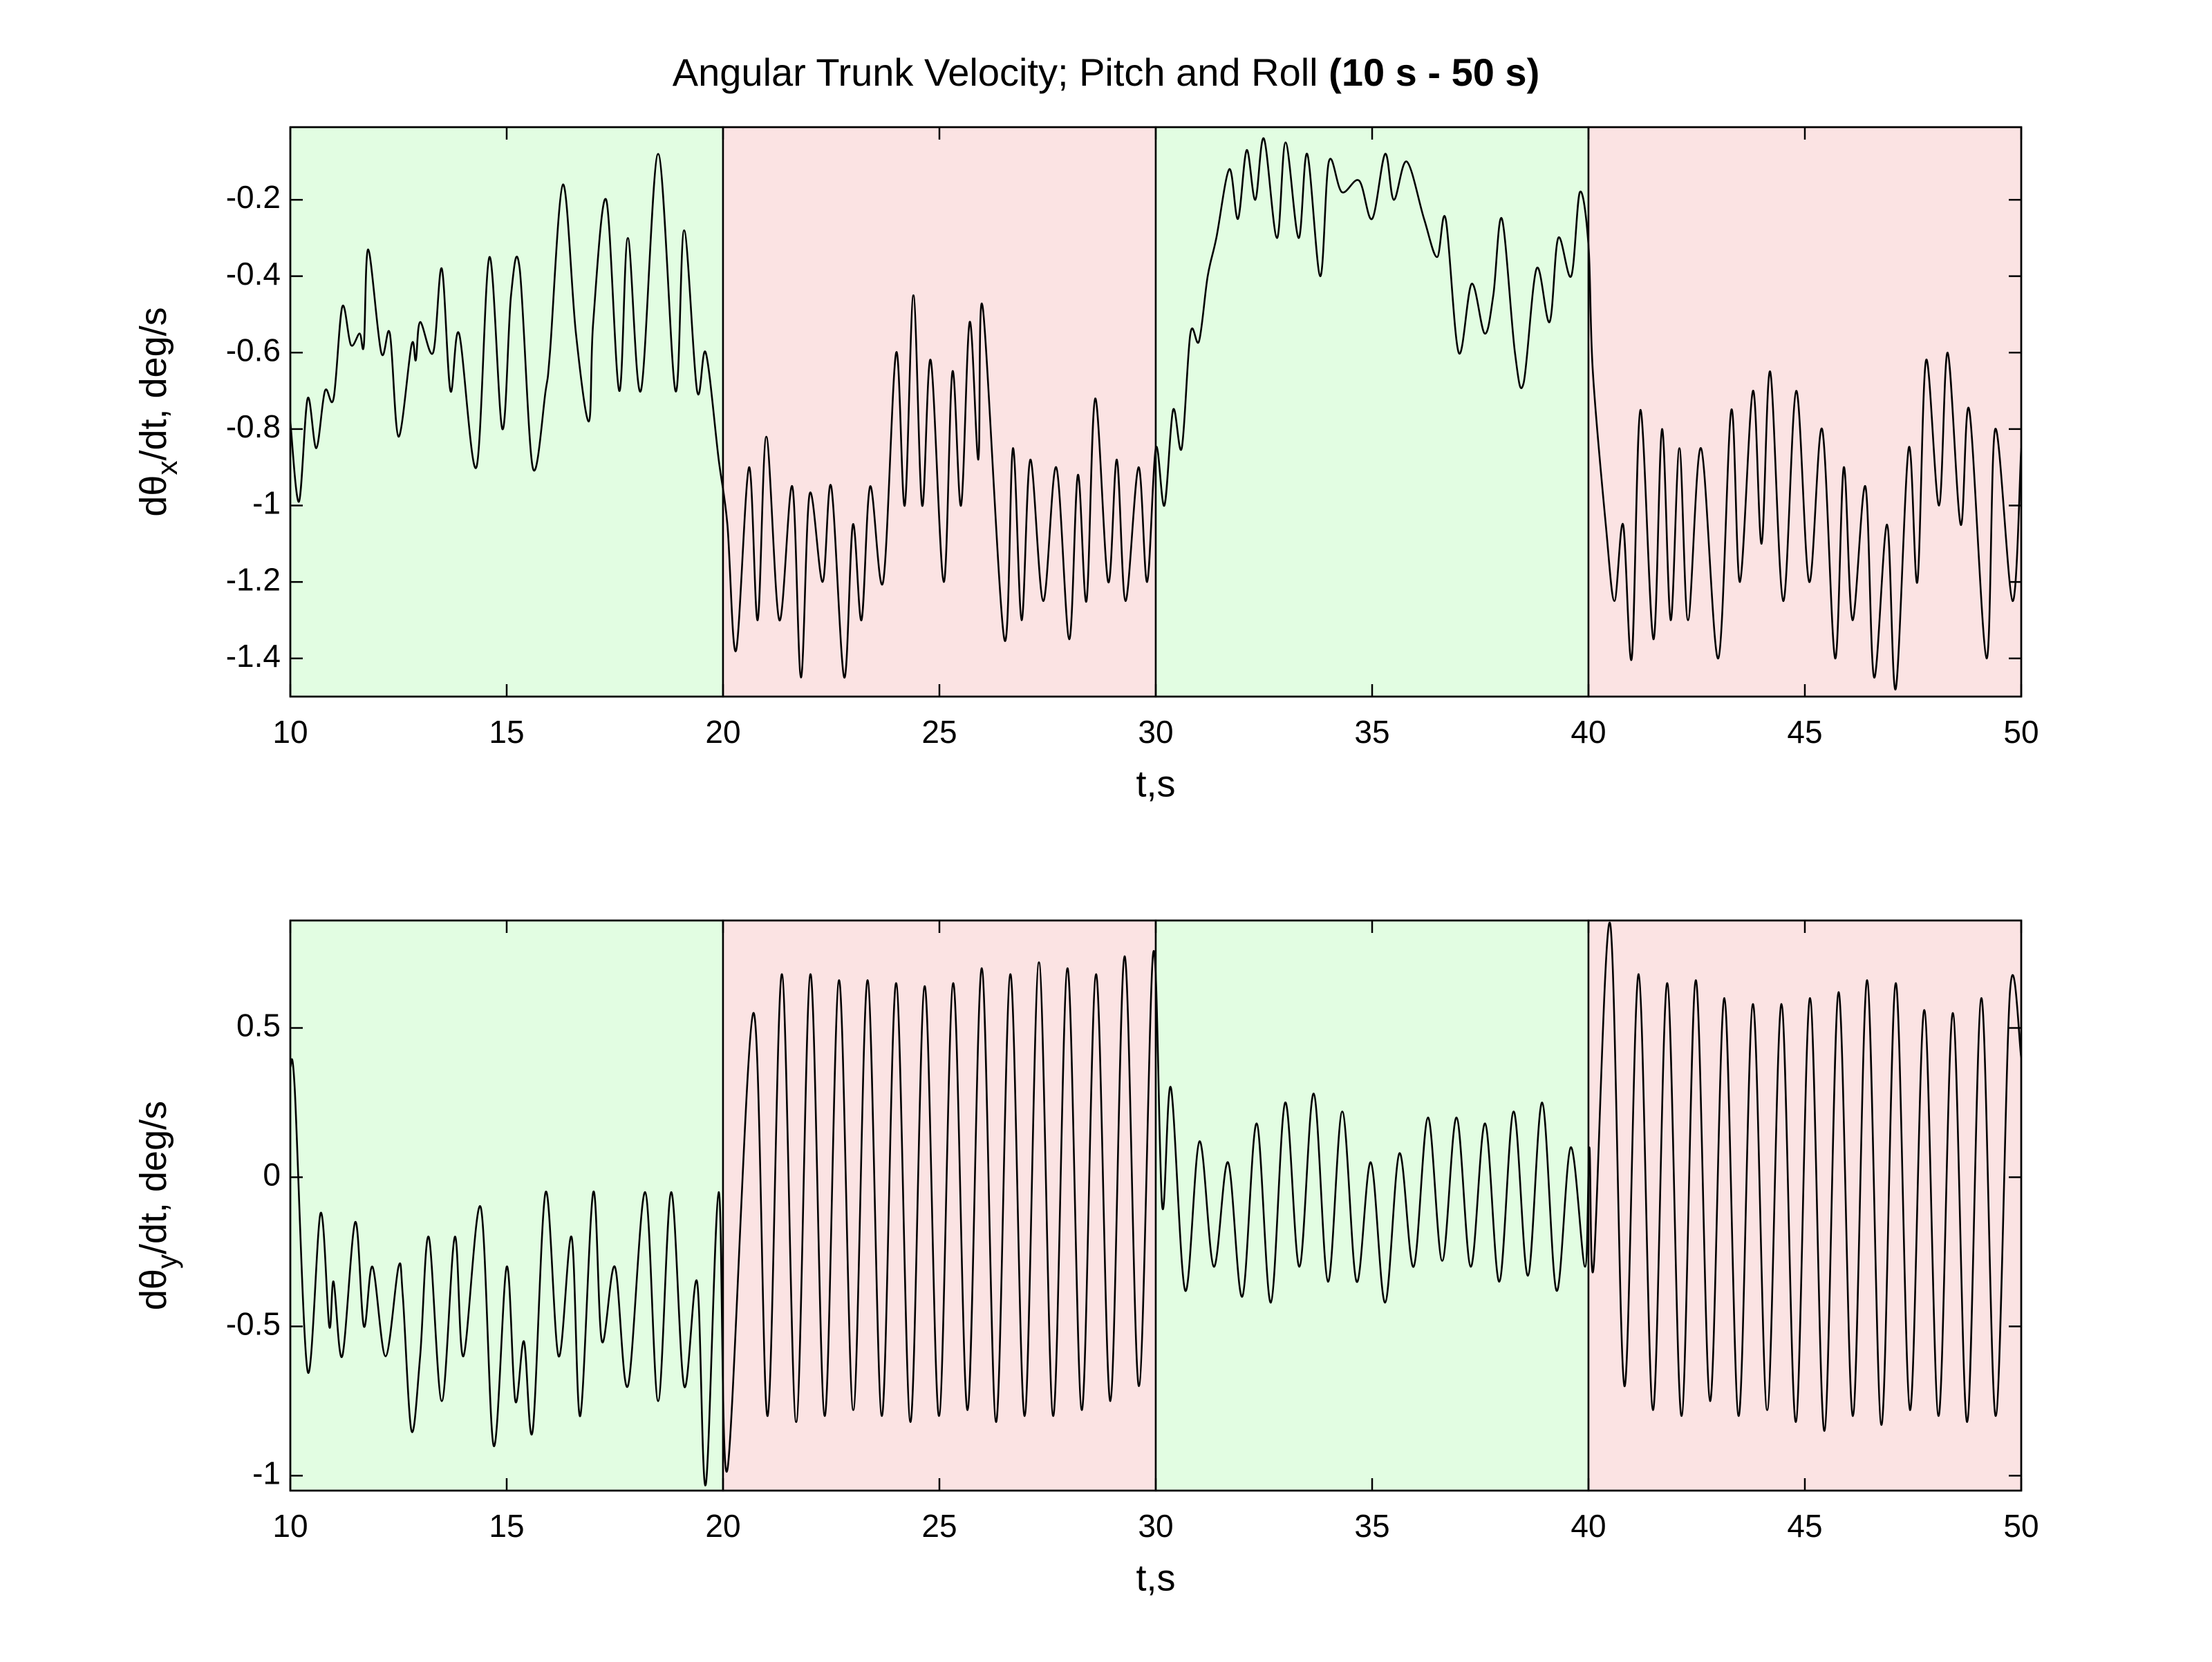 The image size is (2212, 1662). Describe the element at coordinates (1434, 72) in the screenshot. I see `title-bold: (10 s - 50 s)` at that location.